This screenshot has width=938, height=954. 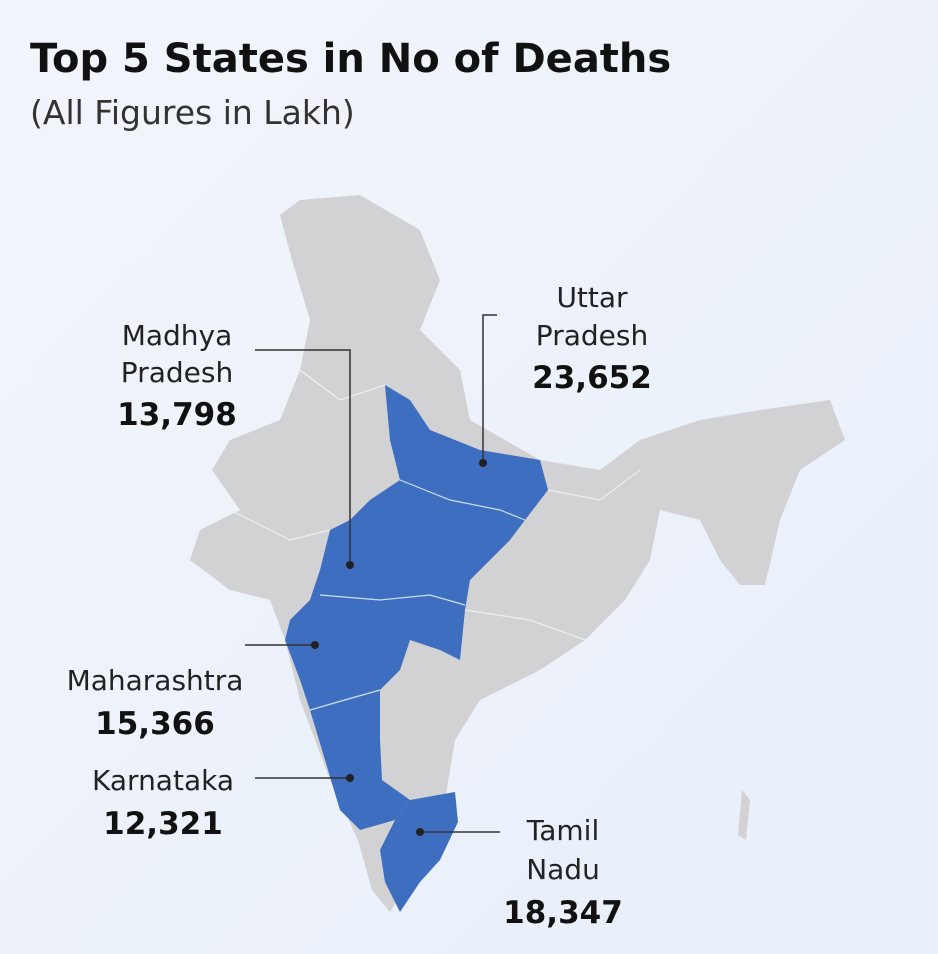 I want to click on leaders, so click(x=372, y=575).